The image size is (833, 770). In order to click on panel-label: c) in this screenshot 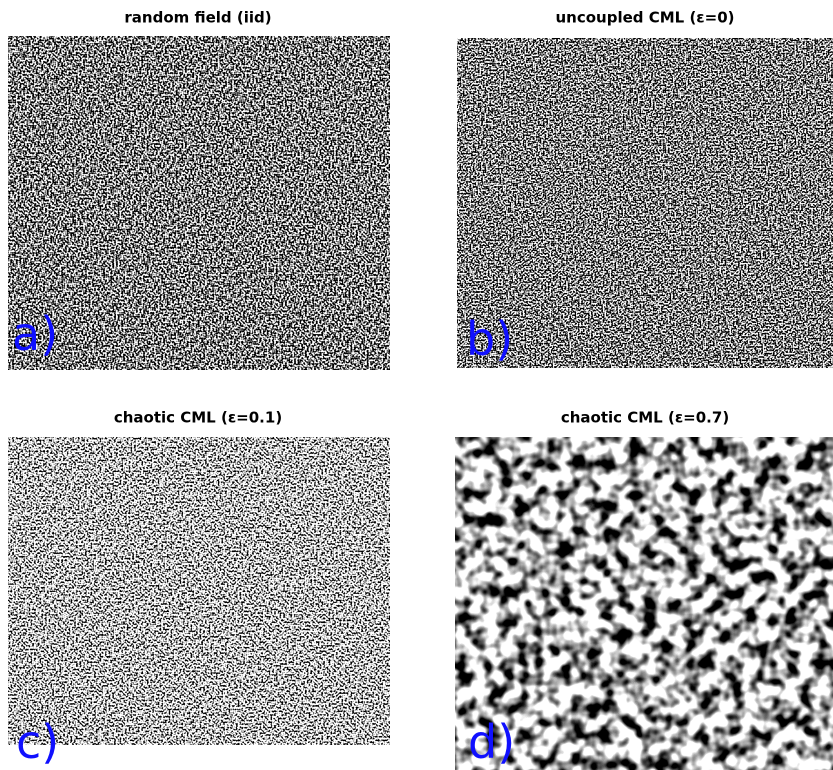, I will do `click(37, 742)`.